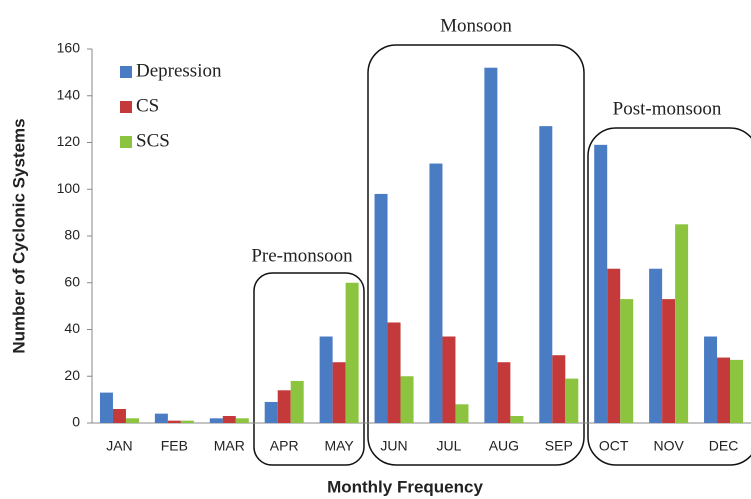  Describe the element at coordinates (284, 446) in the screenshot. I see `x-tick-label: APR` at that location.